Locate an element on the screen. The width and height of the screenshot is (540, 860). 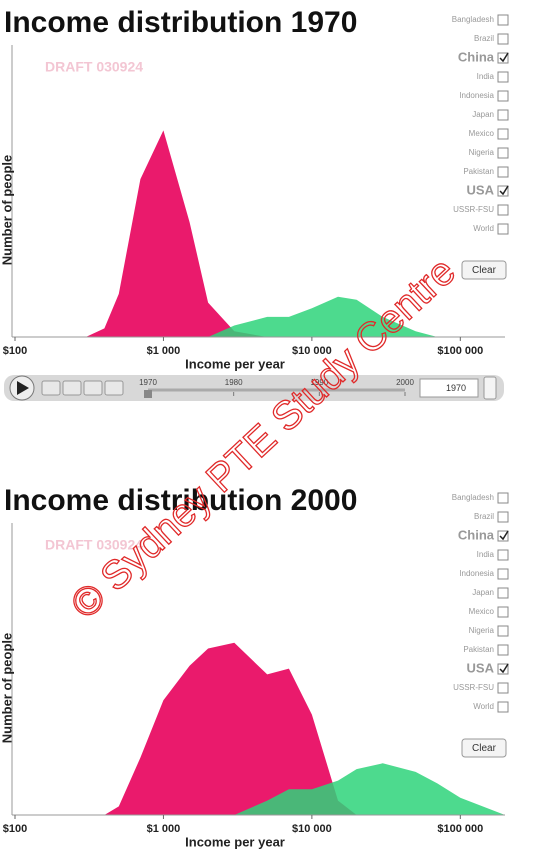
player-bar is located at coordinates (254, 388).